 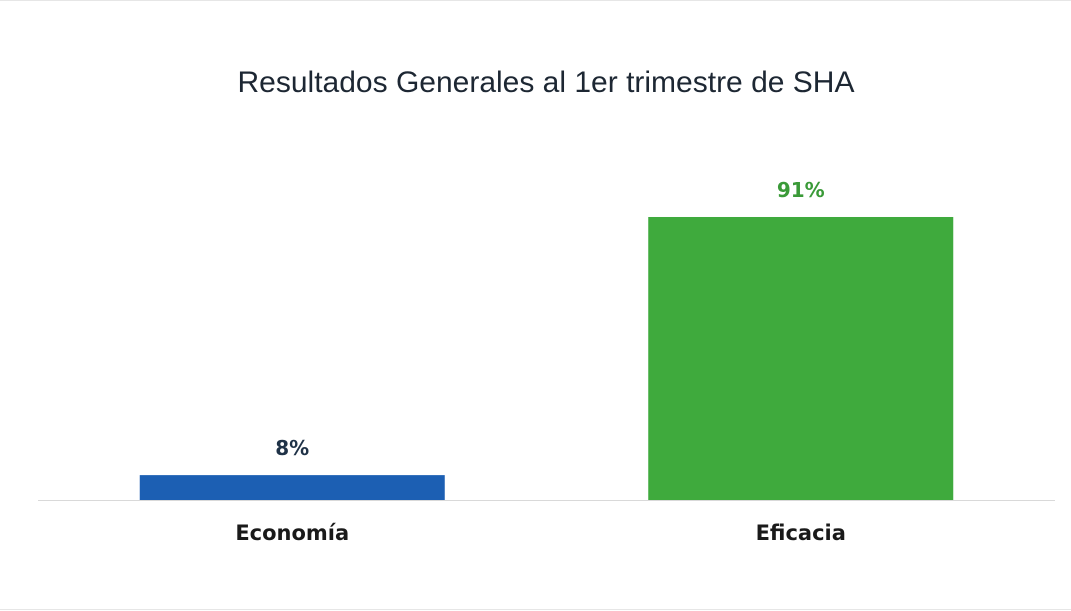 What do you see at coordinates (292, 448) in the screenshot?
I see `data-label-0: 8%` at bounding box center [292, 448].